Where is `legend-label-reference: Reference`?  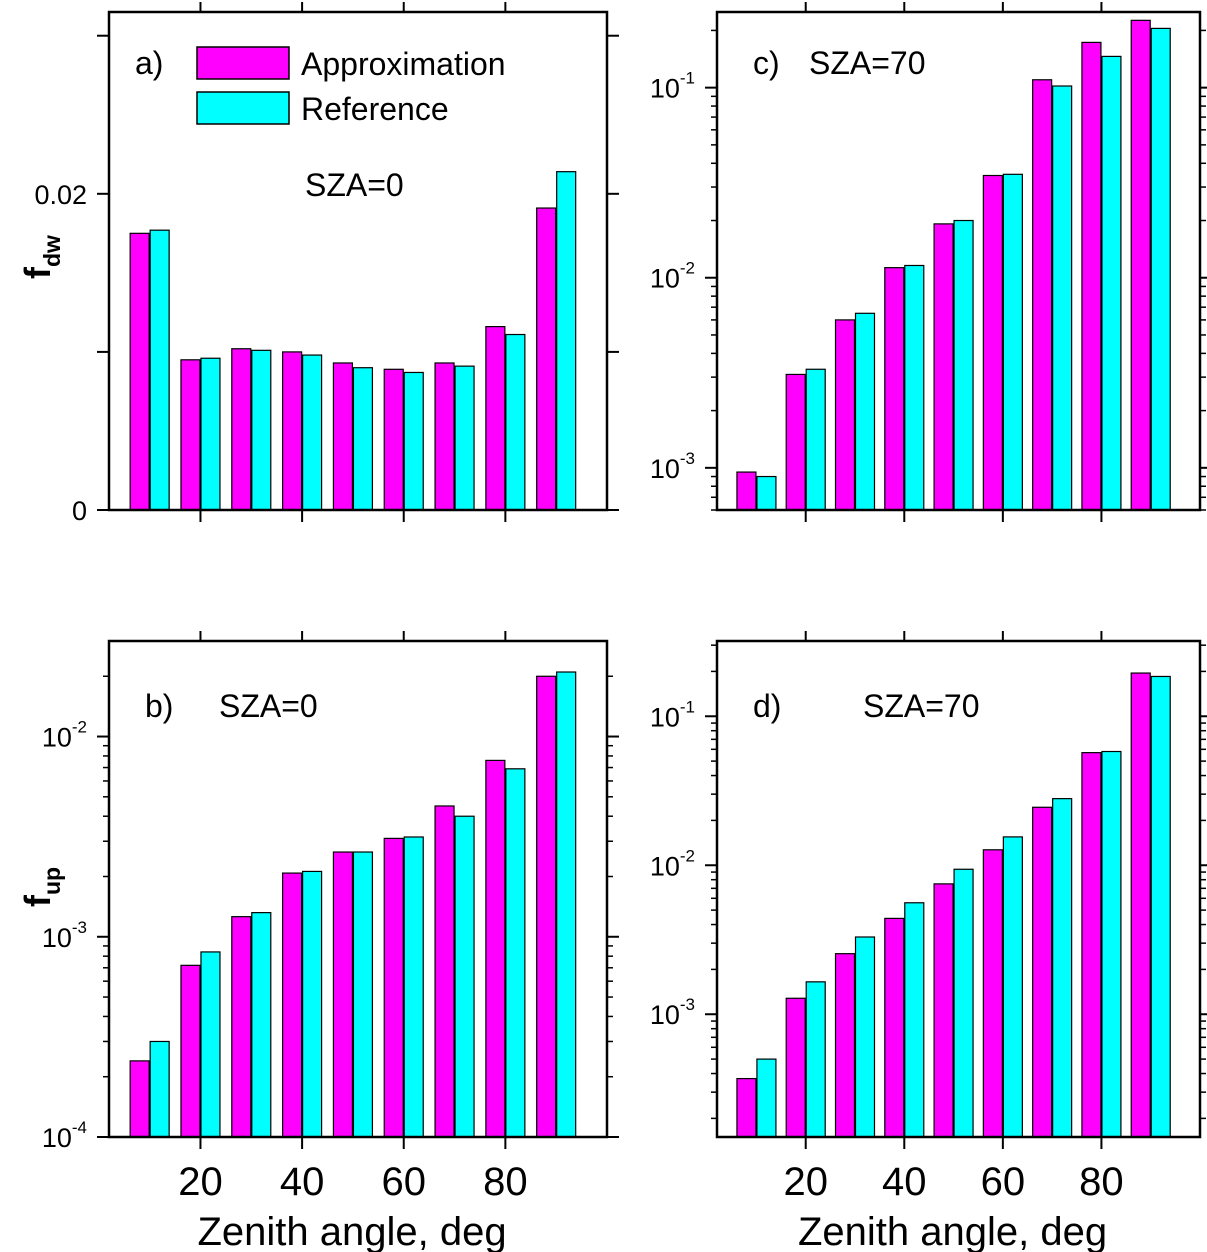
legend-label-reference: Reference is located at coordinates (375, 109).